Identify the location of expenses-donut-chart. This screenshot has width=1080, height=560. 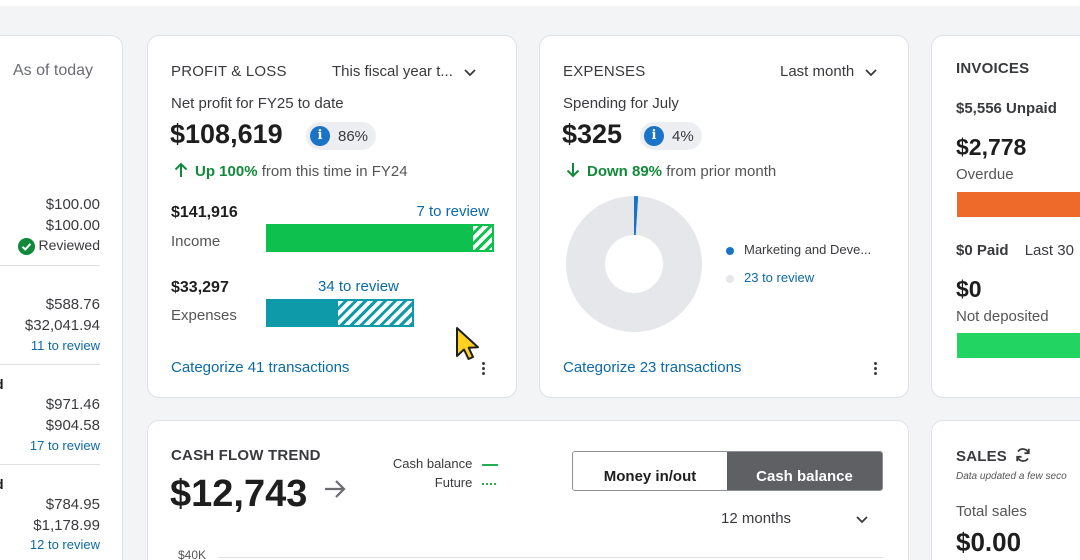
(634, 264).